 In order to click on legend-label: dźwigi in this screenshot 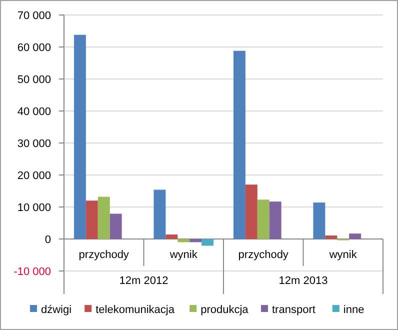, I will do `click(56, 310)`.